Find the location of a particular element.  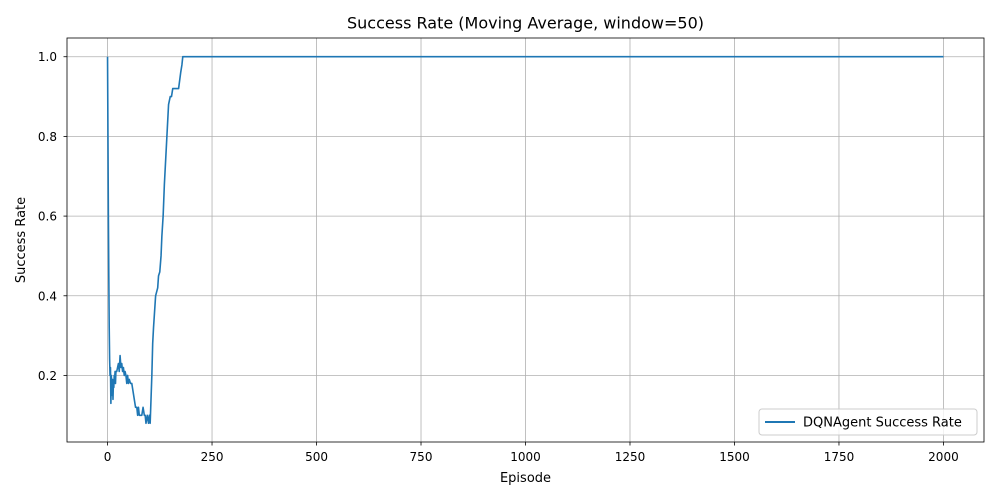

x-tick-label: 250 is located at coordinates (212, 457).